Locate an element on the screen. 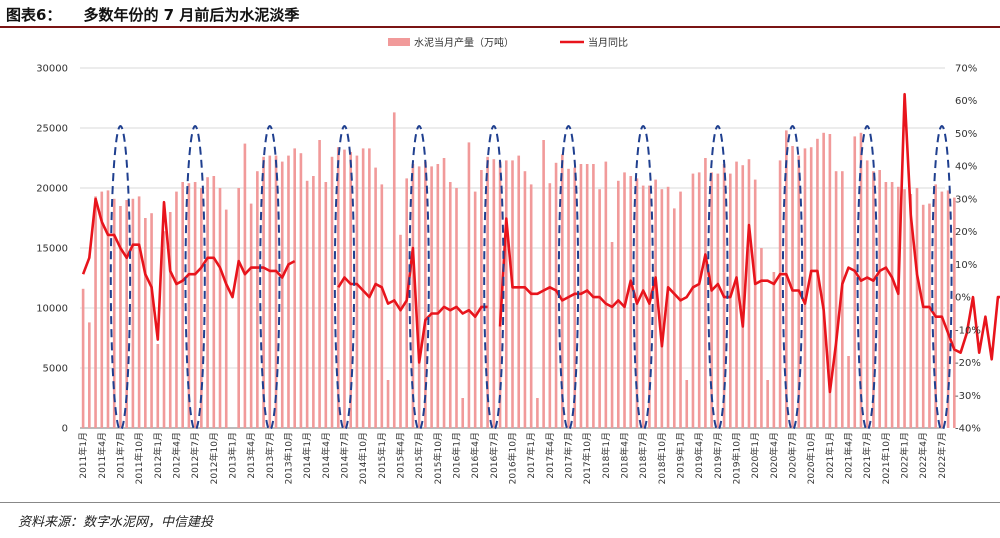  x-tick-label: 2020年4月 is located at coordinates (774, 455).